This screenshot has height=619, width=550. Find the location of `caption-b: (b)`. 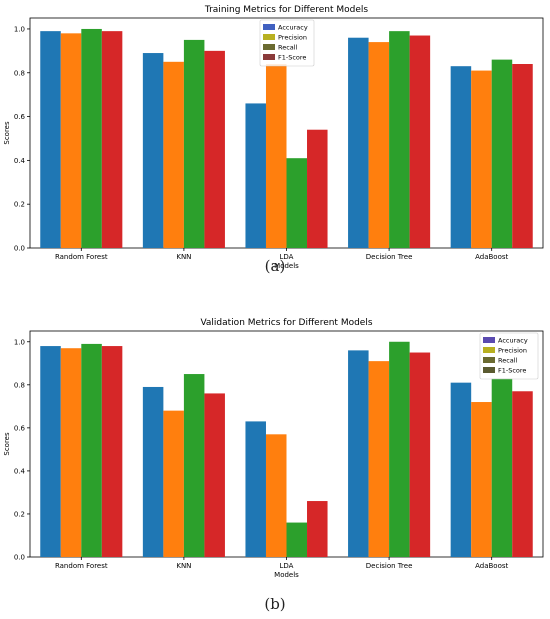

caption-b: (b) is located at coordinates (275, 604).